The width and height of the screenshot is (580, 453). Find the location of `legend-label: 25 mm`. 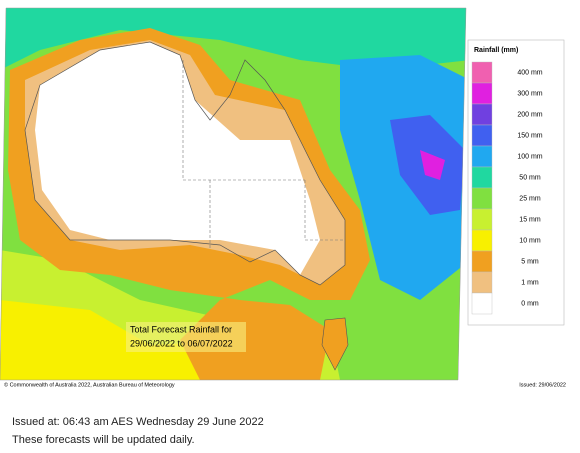

legend-label: 25 mm is located at coordinates (530, 198).